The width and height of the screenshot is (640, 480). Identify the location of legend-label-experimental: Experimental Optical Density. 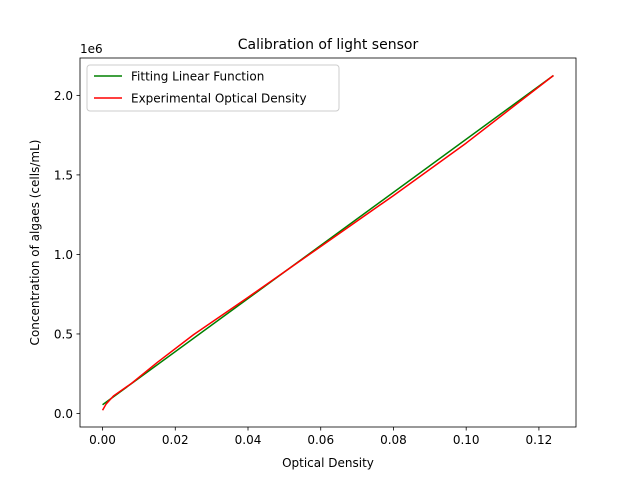
(219, 99).